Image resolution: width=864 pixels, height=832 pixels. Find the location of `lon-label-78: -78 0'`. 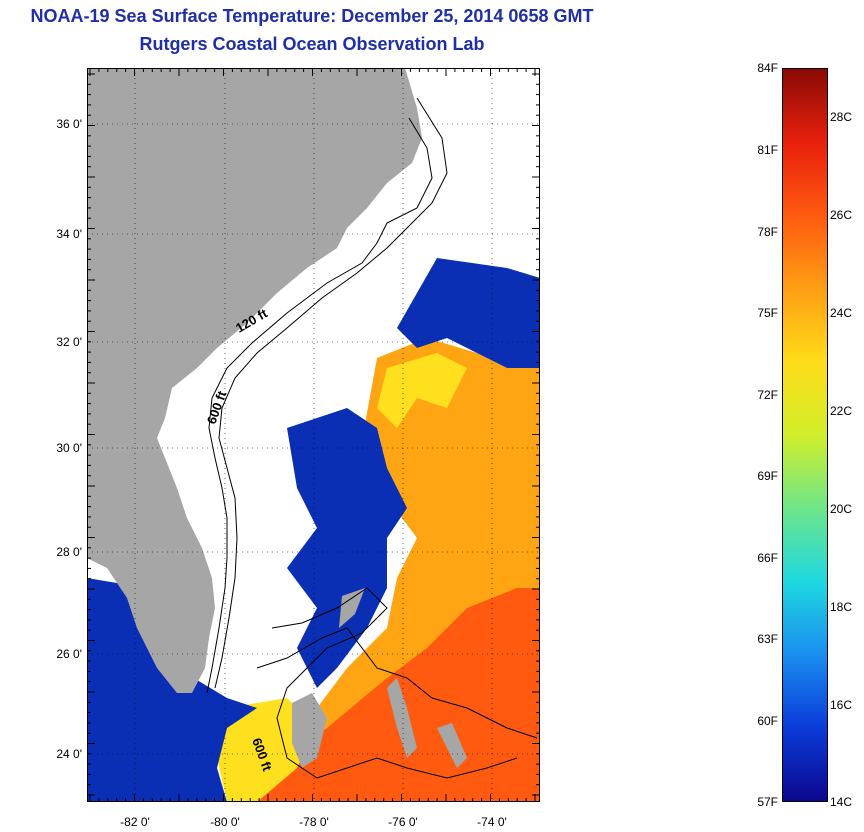

lon-label-78: -78 0' is located at coordinates (314, 822).